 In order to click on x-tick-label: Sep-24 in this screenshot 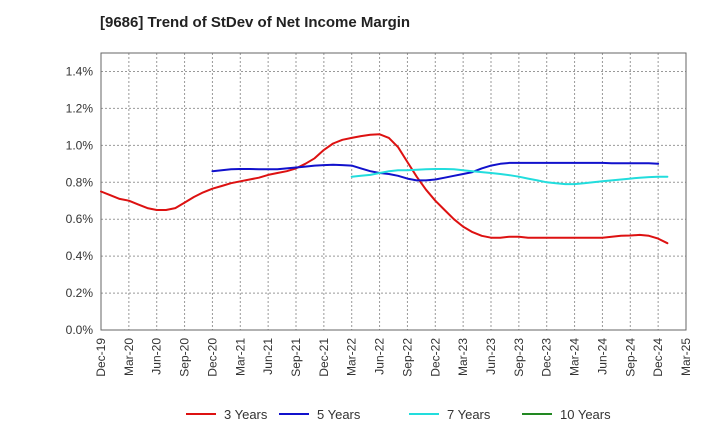, I will do `click(630, 357)`.